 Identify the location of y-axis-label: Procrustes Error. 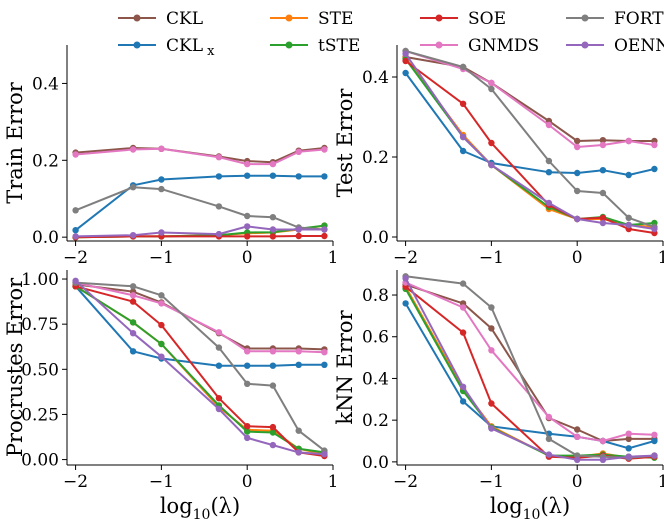
(15, 367).